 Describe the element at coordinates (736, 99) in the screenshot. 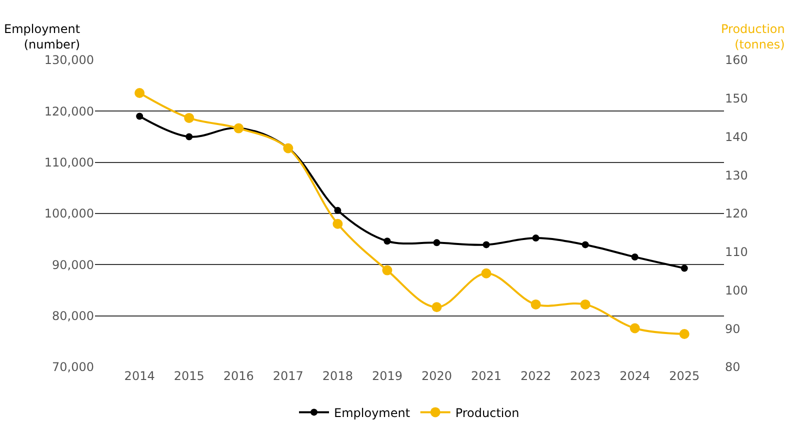

I see `y2-tick-label: 150` at that location.